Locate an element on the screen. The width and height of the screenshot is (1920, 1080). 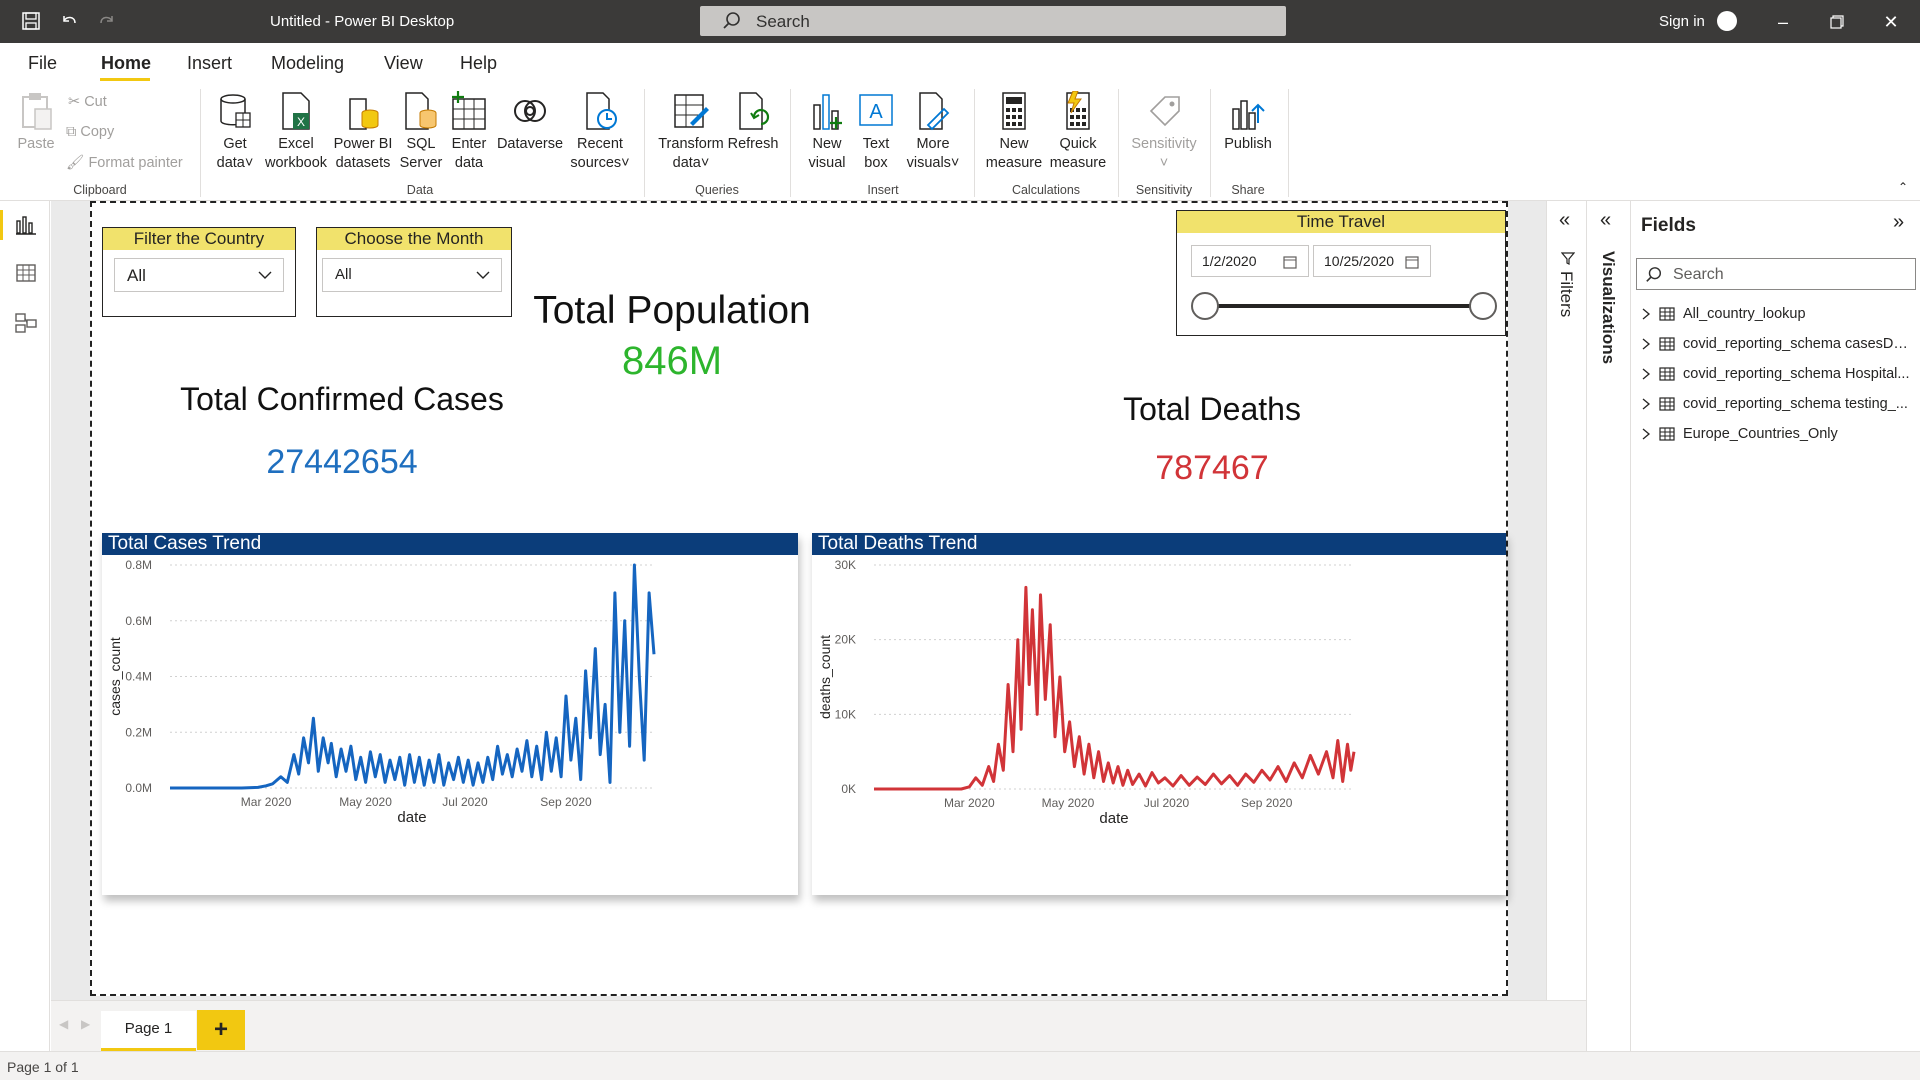
sql-server-button: SQL Server is located at coordinates (421, 132).